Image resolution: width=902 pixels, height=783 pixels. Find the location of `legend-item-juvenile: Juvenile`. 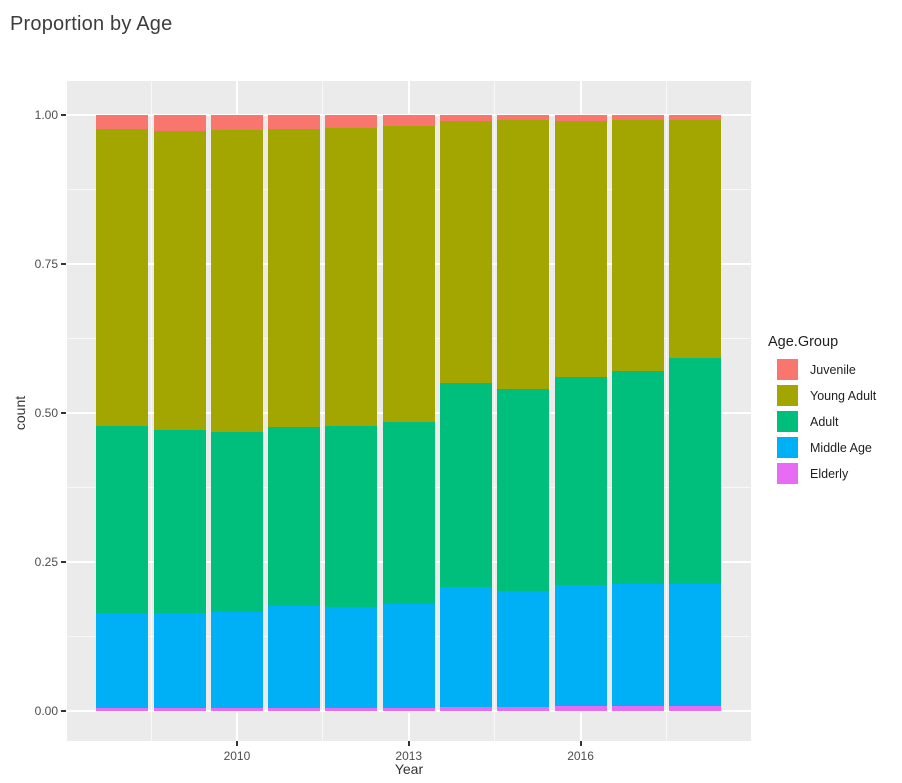

legend-item-juvenile: Juvenile is located at coordinates (822, 369).